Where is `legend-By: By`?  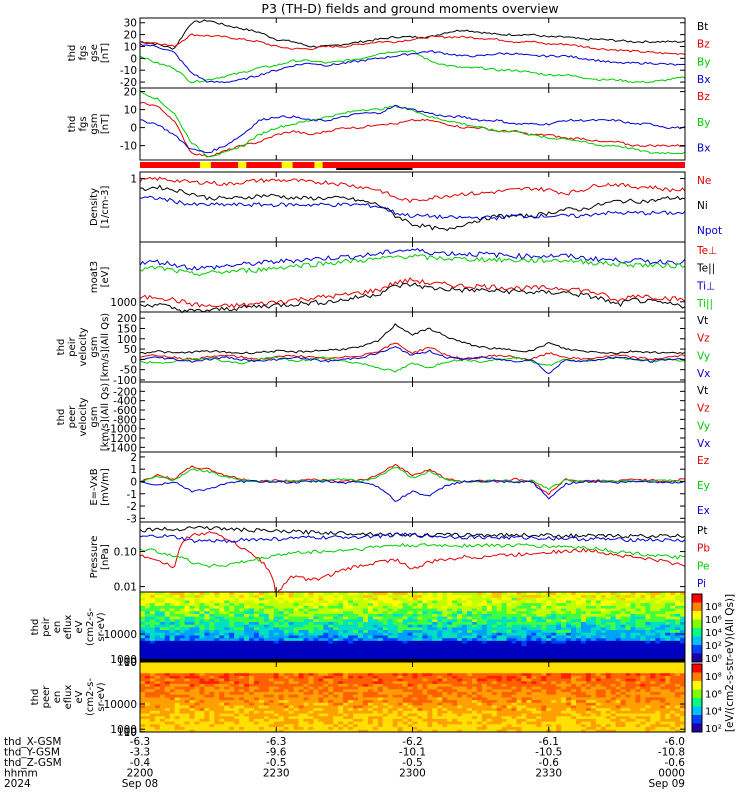 legend-By: By is located at coordinates (703, 123).